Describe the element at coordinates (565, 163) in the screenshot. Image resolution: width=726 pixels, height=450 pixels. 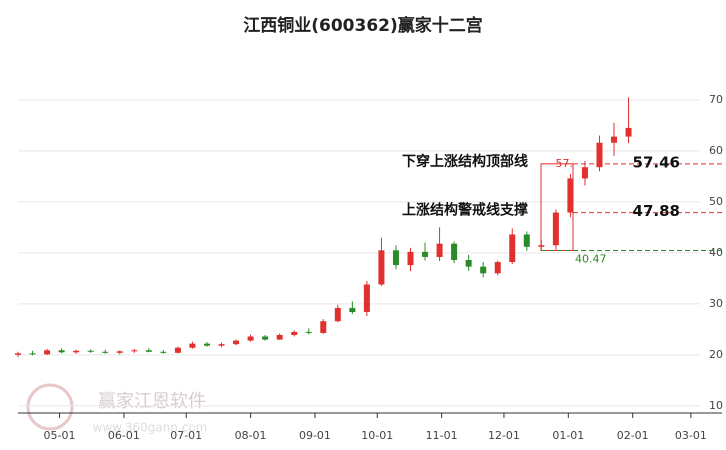
I see `box-high-label: 57.` at that location.